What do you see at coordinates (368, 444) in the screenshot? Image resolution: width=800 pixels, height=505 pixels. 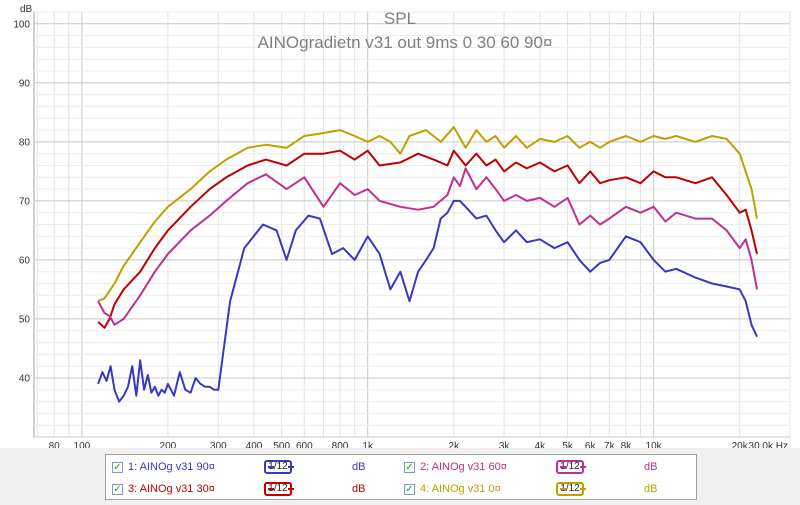 I see `x-tick-label: 1k` at bounding box center [368, 444].